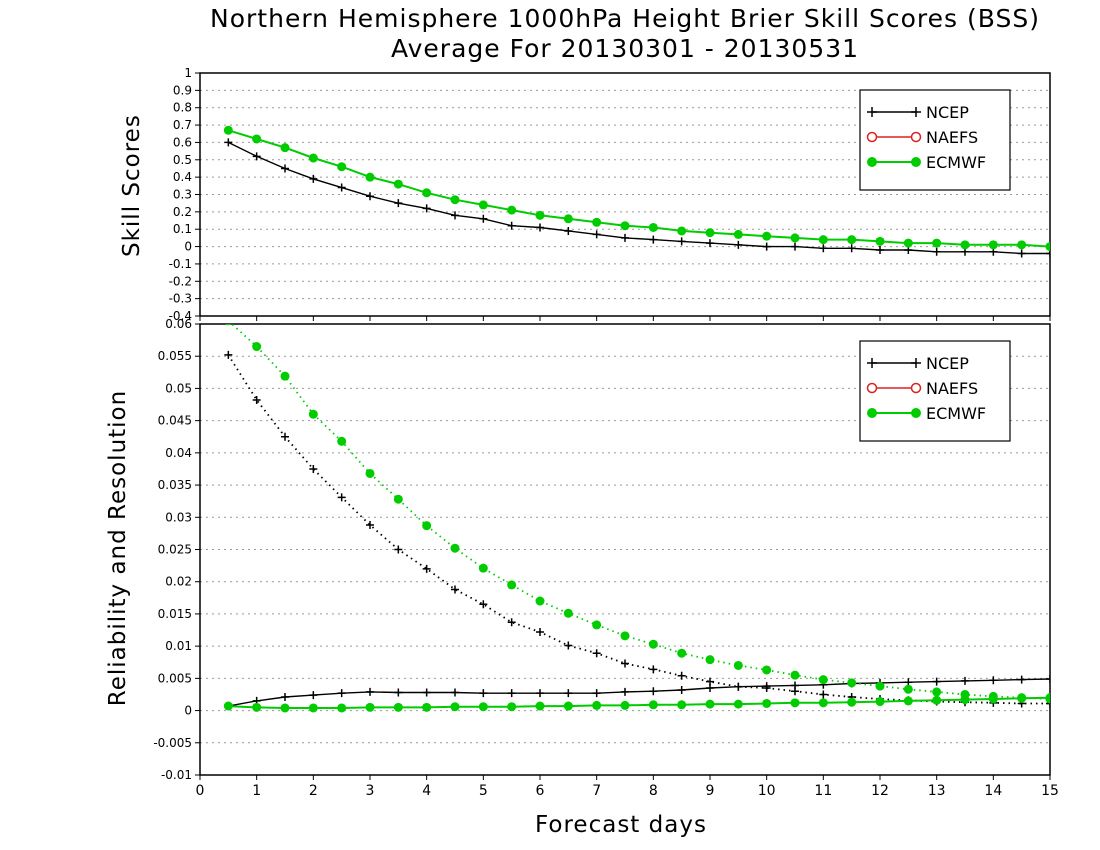 The image size is (1100, 850). I want to click on bottom-legend-ecmwf-marker, so click(872, 413).